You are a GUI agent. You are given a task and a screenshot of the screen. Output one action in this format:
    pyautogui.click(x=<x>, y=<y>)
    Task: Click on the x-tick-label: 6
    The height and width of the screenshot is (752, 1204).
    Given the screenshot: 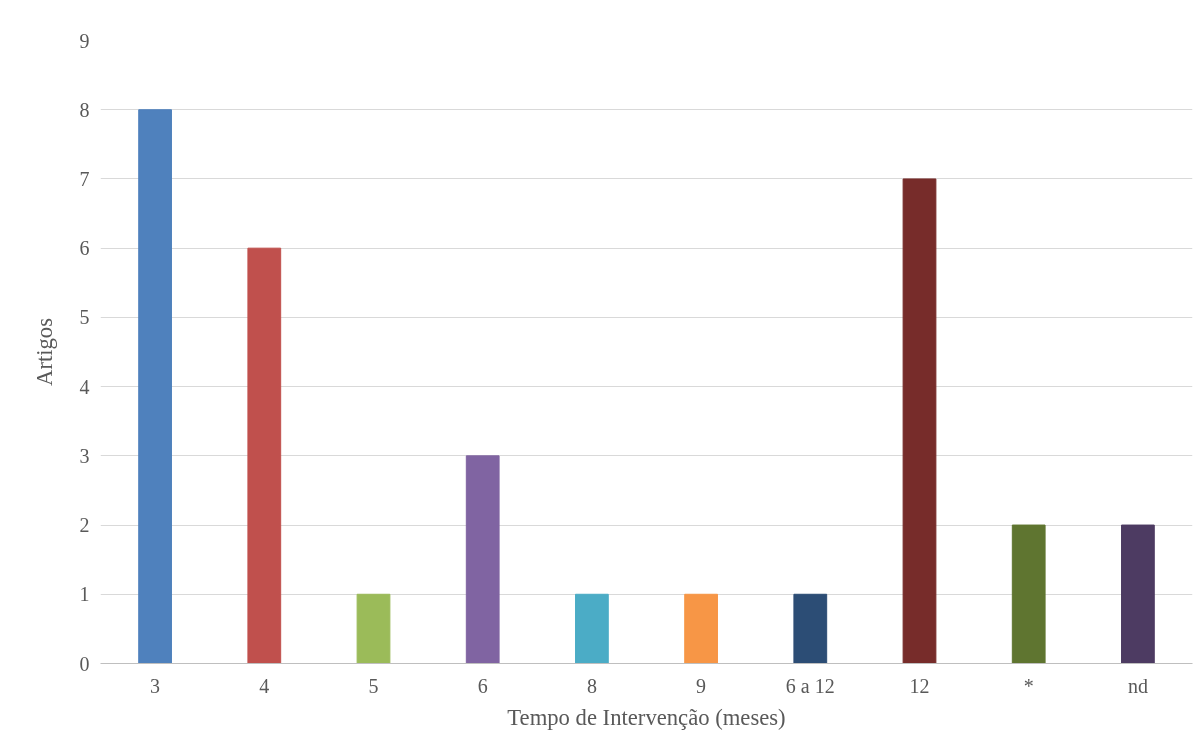 What is the action you would take?
    pyautogui.click(x=482, y=685)
    